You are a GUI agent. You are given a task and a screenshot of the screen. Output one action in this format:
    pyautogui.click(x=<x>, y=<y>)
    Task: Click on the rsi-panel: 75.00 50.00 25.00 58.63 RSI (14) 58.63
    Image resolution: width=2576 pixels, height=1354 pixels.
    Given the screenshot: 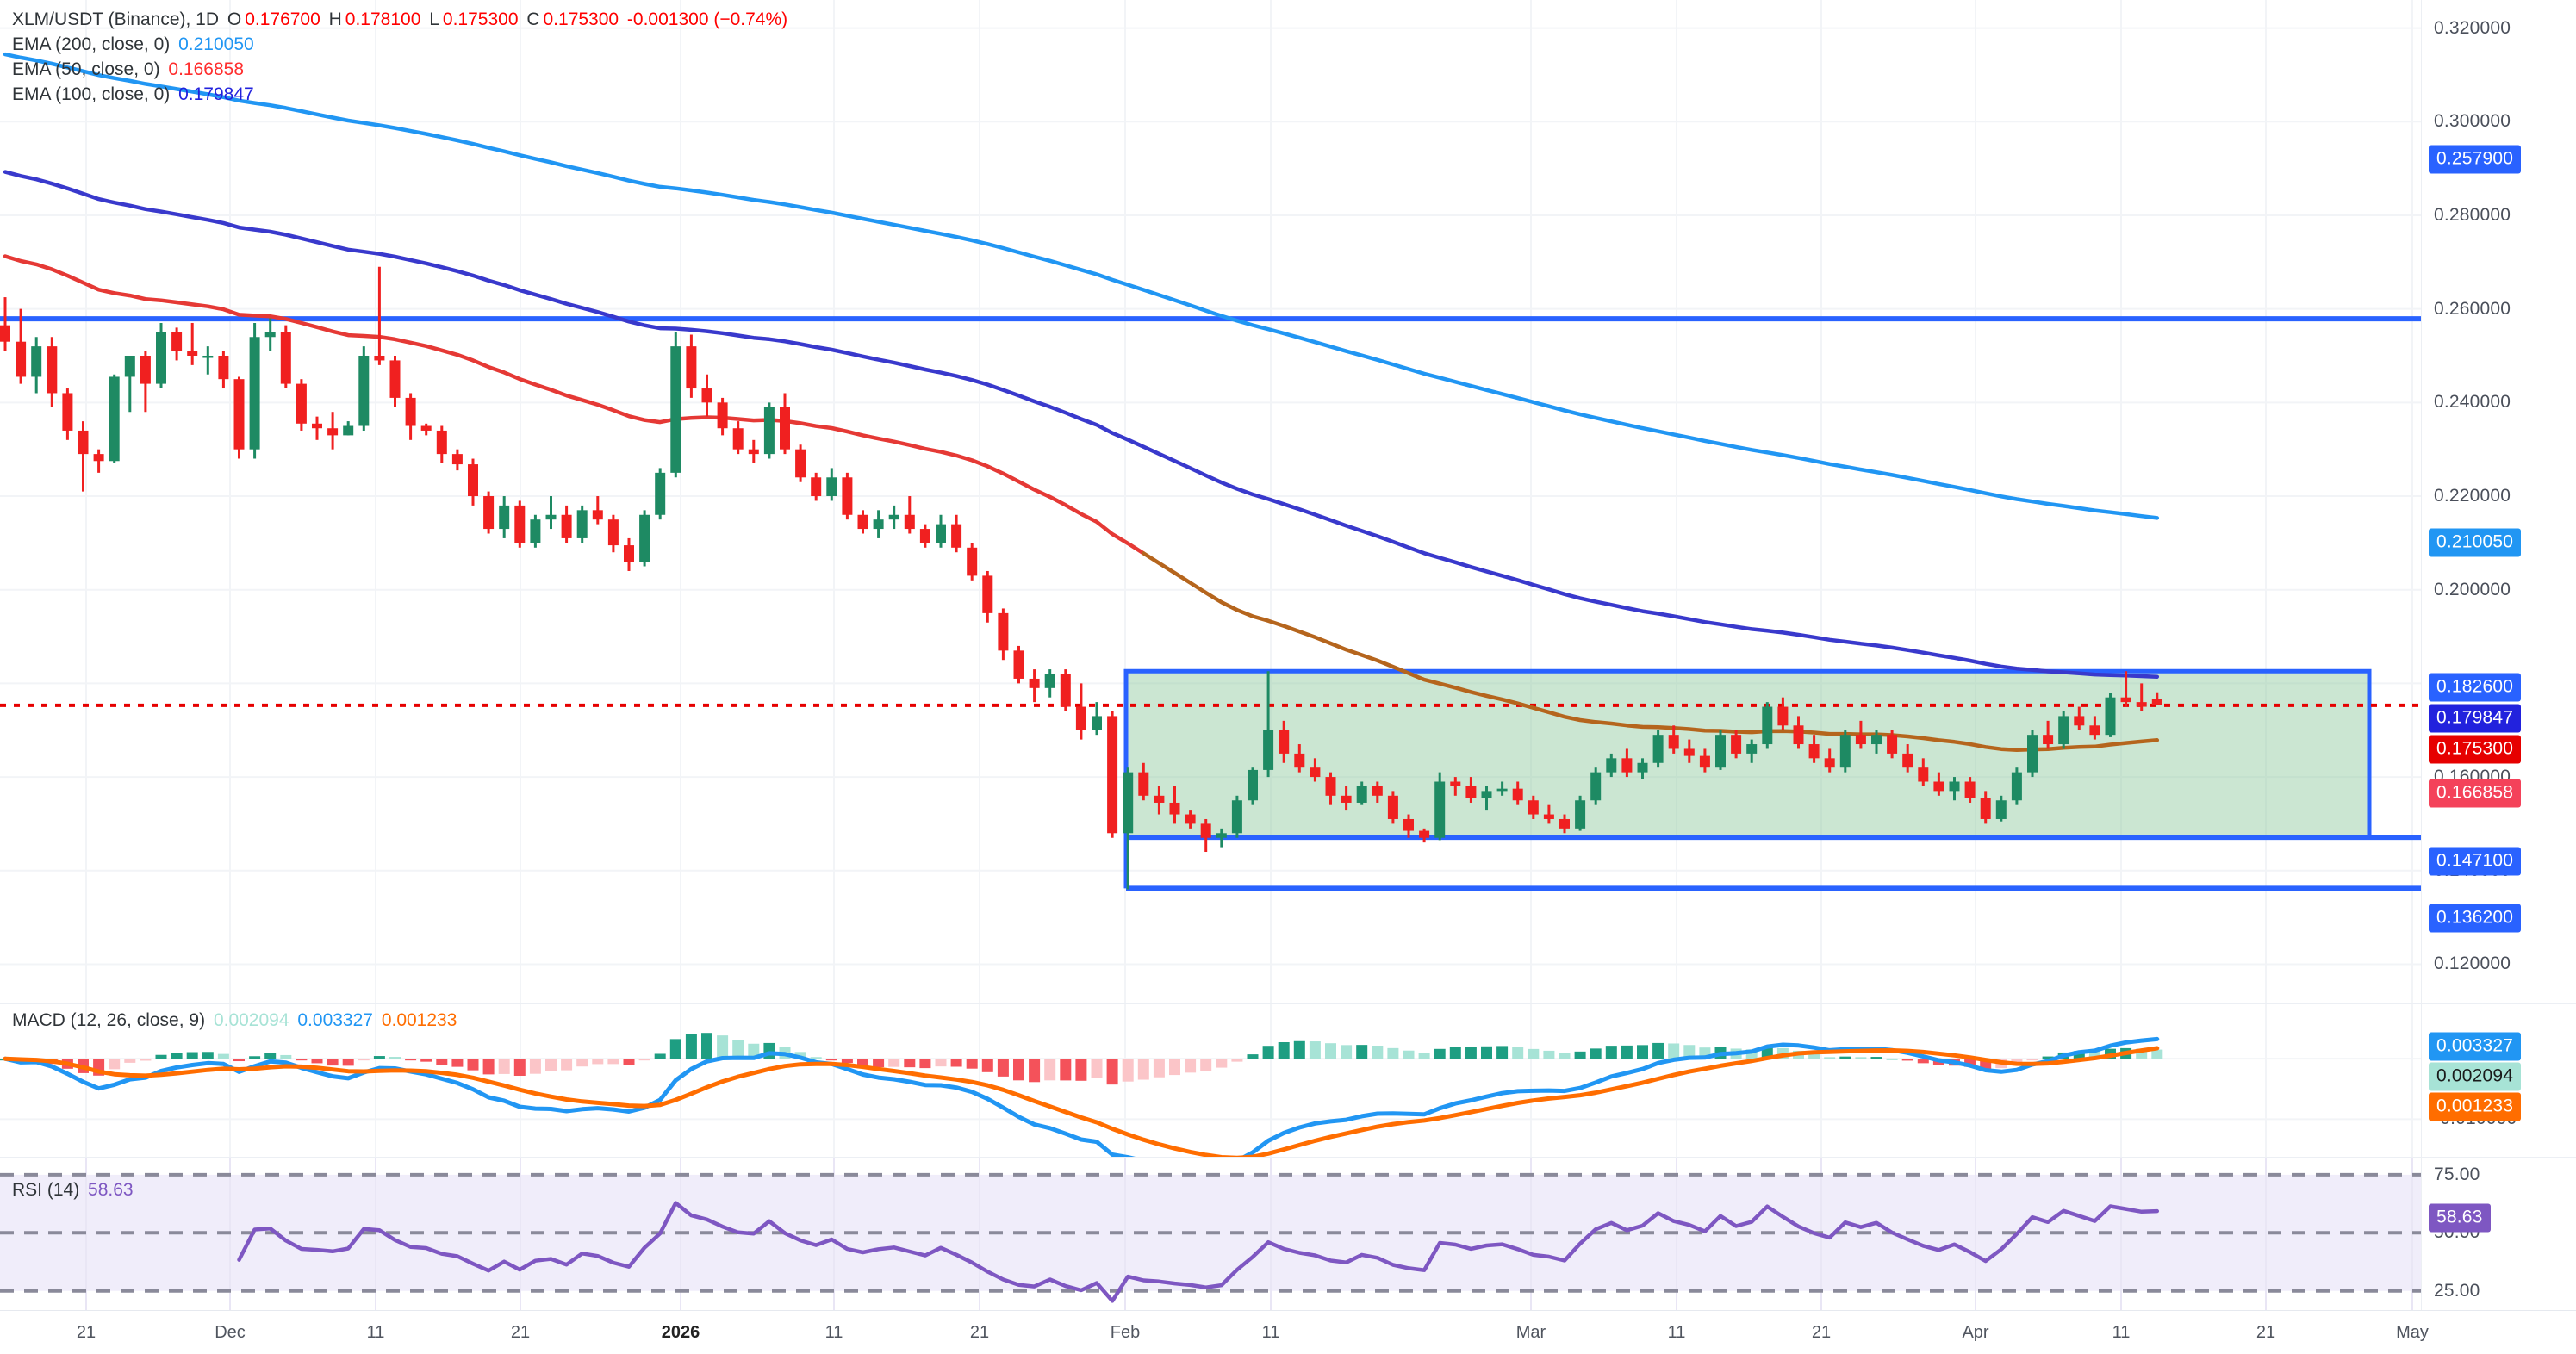 What is the action you would take?
    pyautogui.click(x=1288, y=1233)
    